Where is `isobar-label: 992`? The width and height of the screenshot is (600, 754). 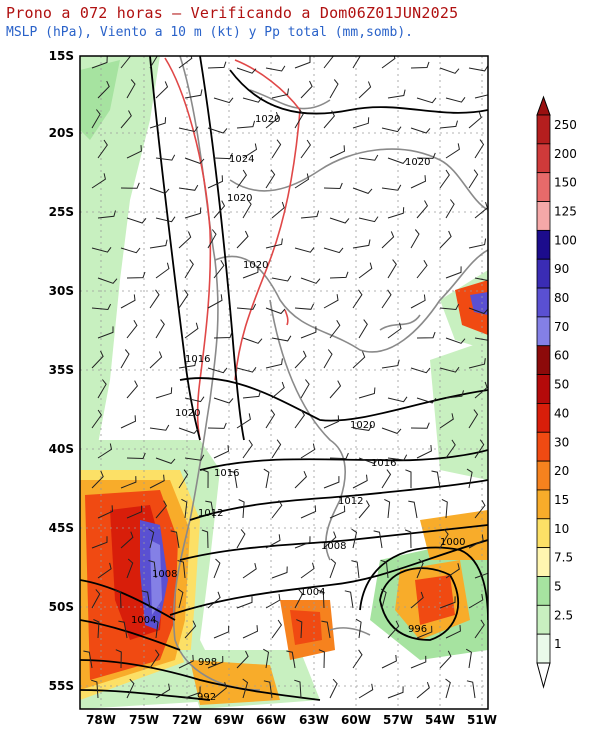 isobar-label: 992 is located at coordinates (206, 697).